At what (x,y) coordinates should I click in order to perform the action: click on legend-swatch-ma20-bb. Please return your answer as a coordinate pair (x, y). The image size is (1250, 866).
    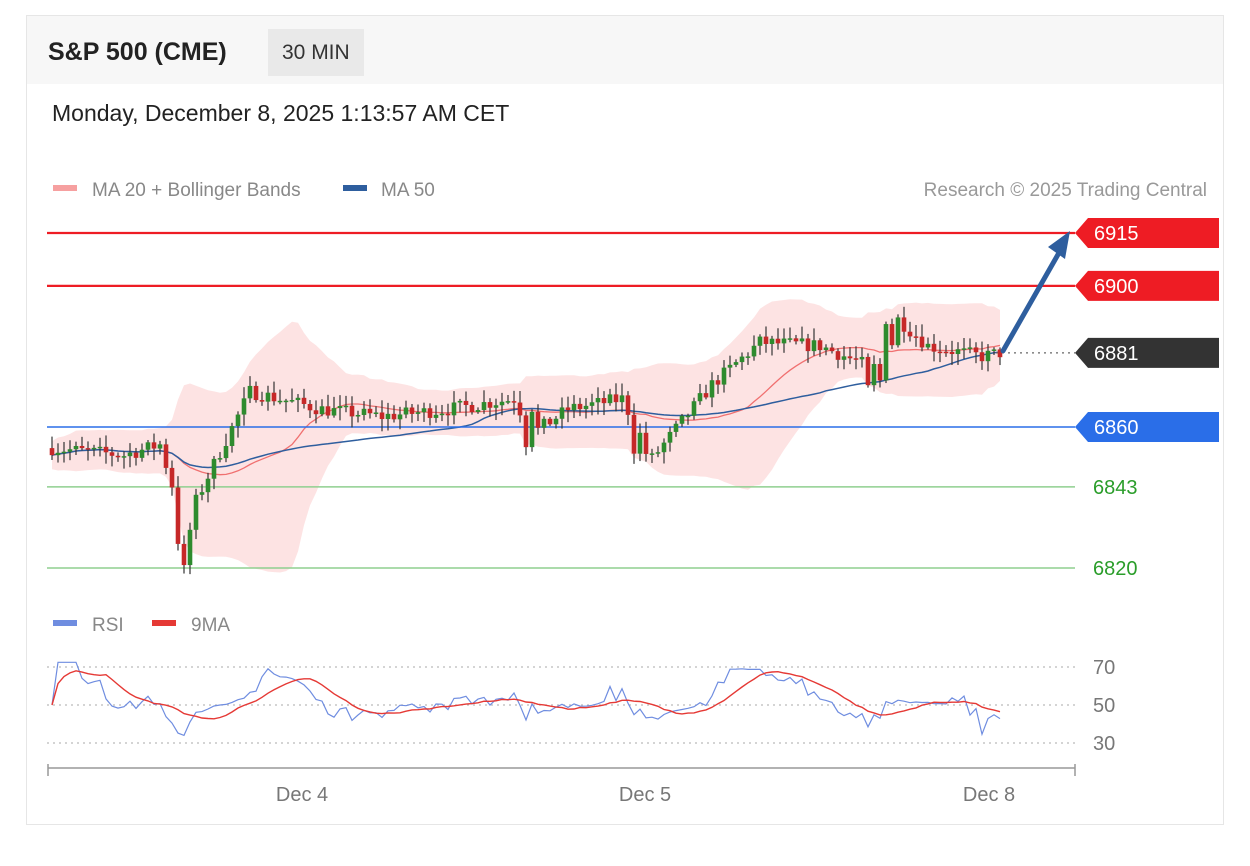
    Looking at the image, I should click on (65, 188).